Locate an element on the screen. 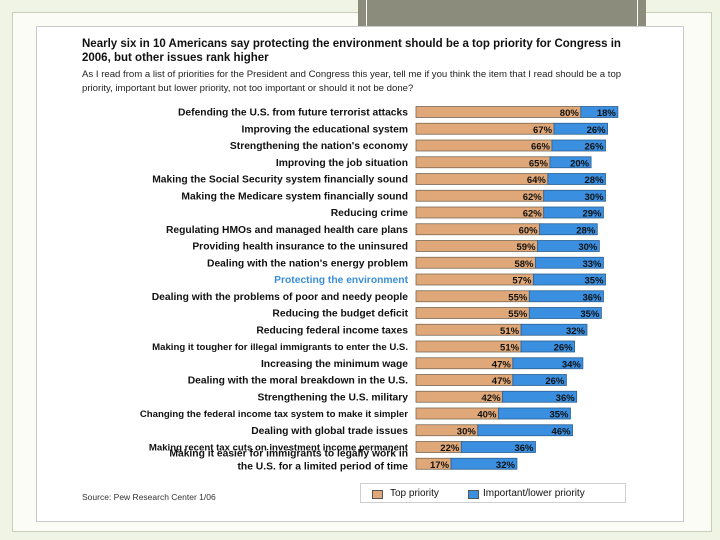 The width and height of the screenshot is (720, 540). value-label-important-lower-providing-health-insurance-to-the-uninsured: 30% is located at coordinates (588, 247).